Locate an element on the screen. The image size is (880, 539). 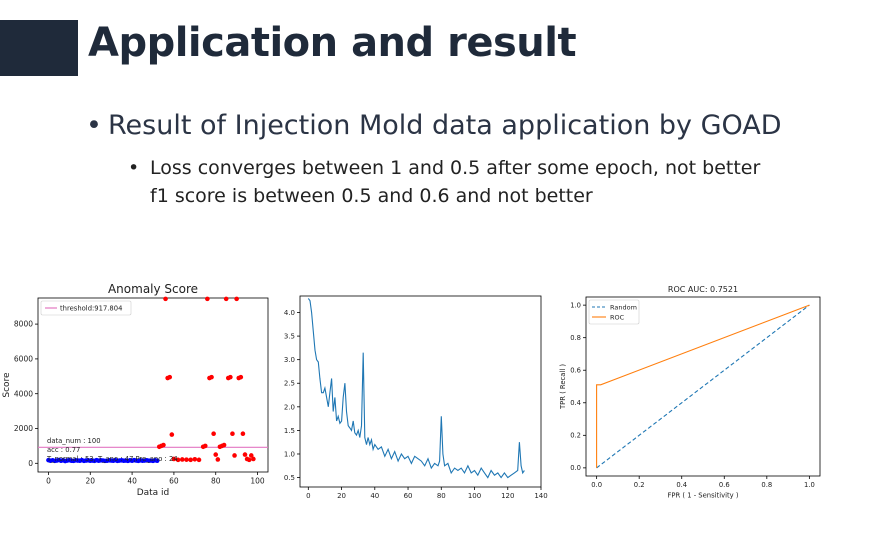
y-tick-label: 3.0 is located at coordinates (289, 360).